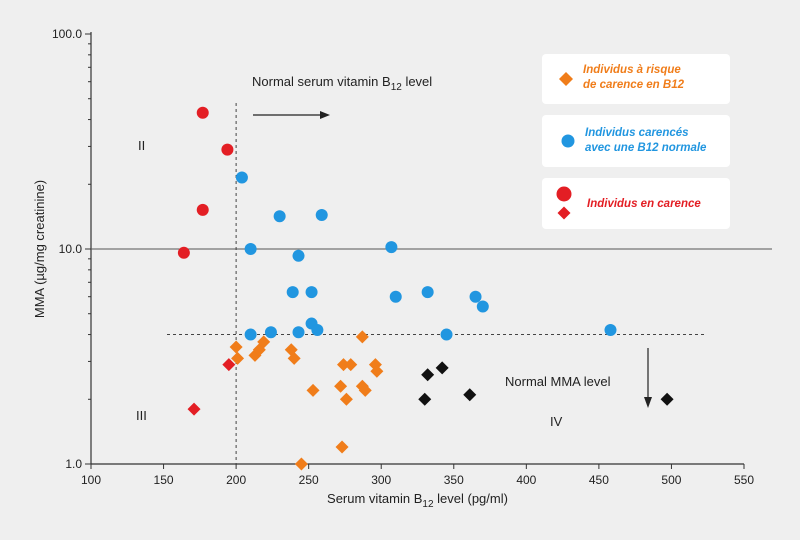 The height and width of the screenshot is (540, 800). I want to click on x-tick-label: 450, so click(599, 480).